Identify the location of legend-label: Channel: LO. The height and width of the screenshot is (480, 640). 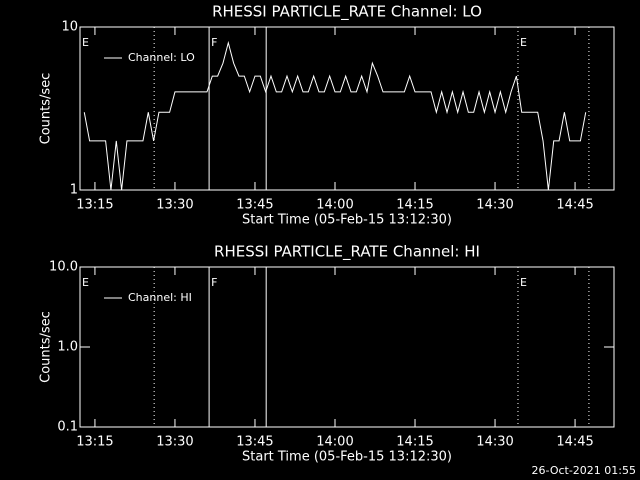
(161, 57).